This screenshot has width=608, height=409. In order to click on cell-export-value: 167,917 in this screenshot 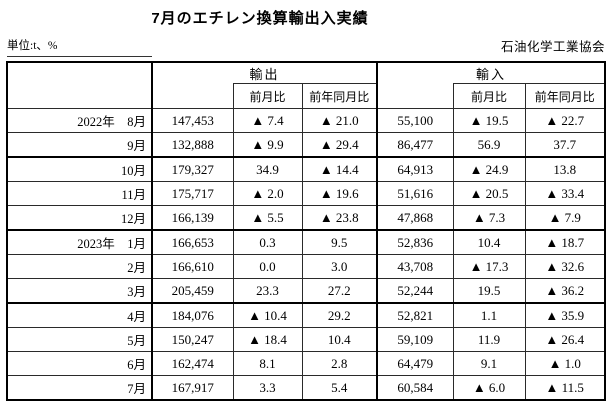, I will do `click(192, 388)`.